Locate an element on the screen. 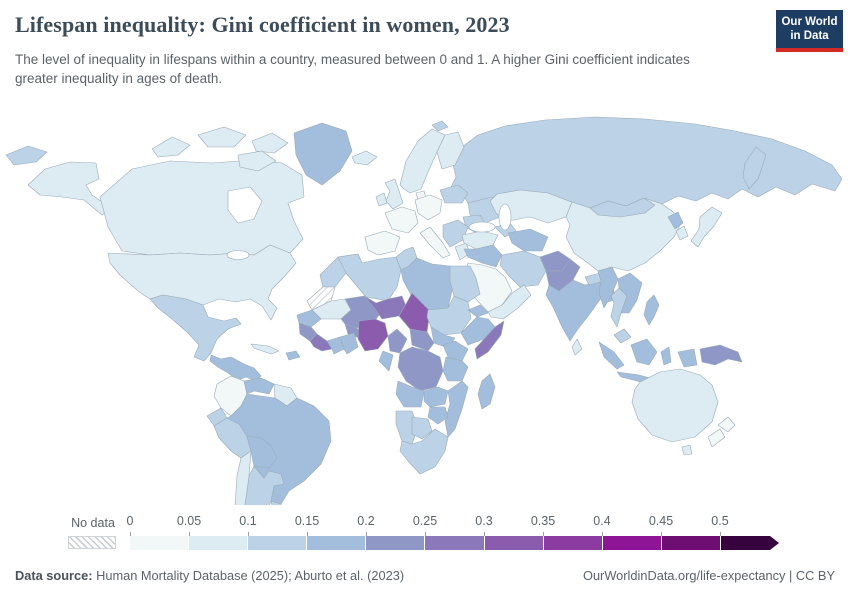 This screenshot has height=600, width=850. country-angola is located at coordinates (410, 394).